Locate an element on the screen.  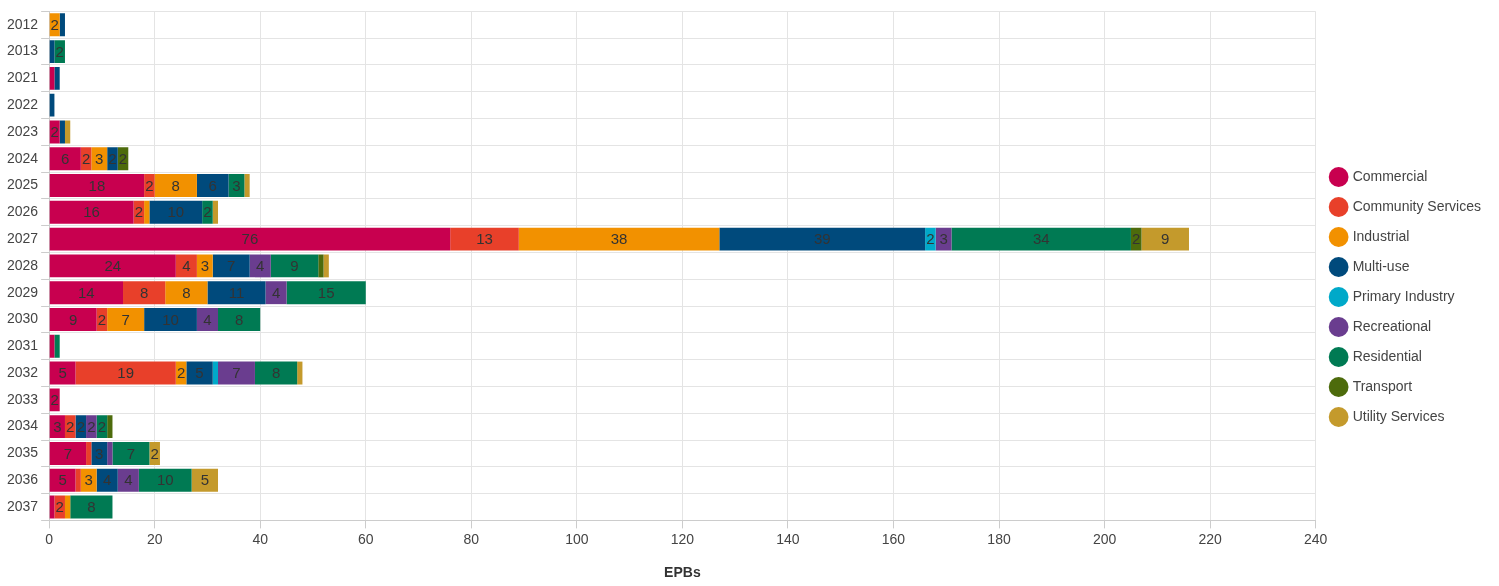
x-tick-label: 160 is located at coordinates (893, 538).